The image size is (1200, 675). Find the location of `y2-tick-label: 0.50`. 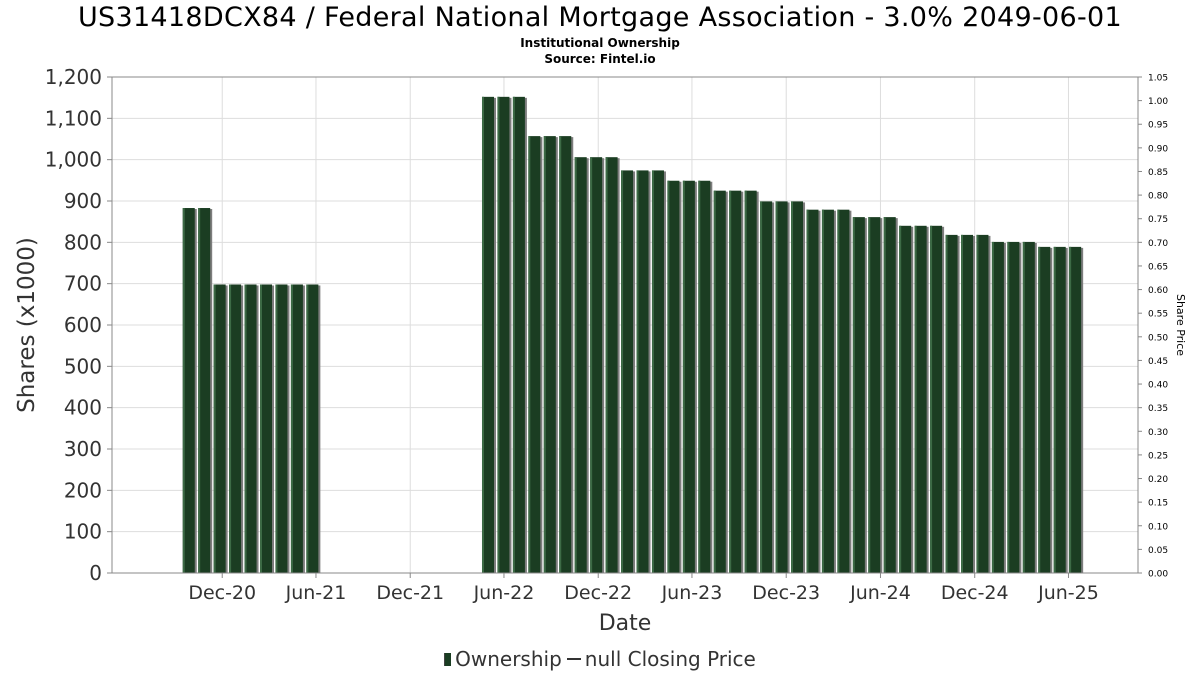

y2-tick-label: 0.50 is located at coordinates (1158, 338).